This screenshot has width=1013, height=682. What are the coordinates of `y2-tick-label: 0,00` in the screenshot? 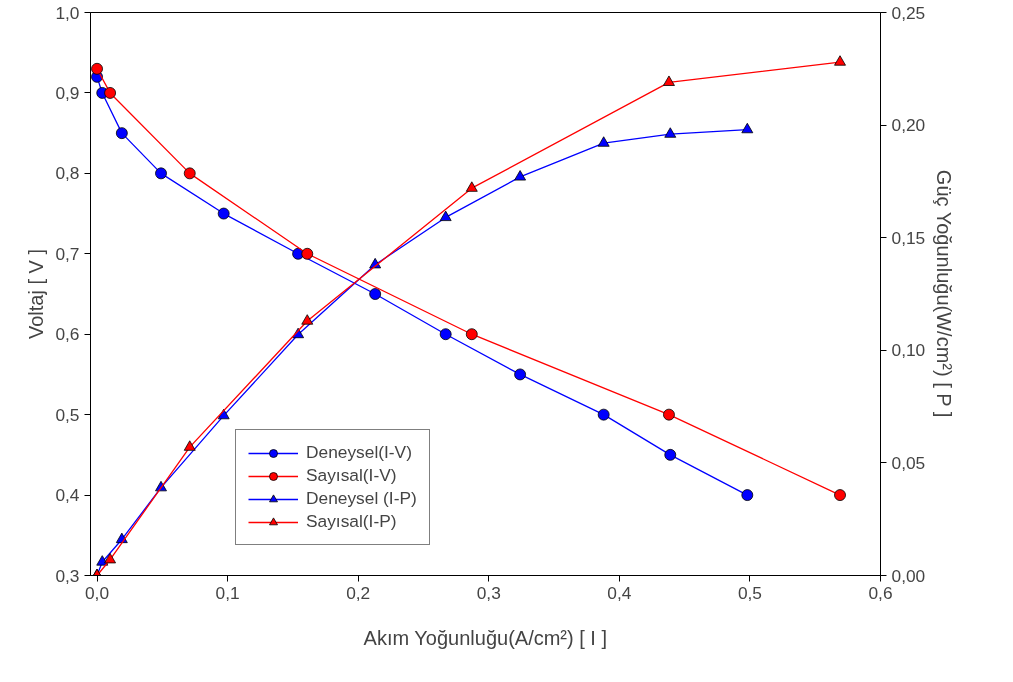 It's located at (908, 575).